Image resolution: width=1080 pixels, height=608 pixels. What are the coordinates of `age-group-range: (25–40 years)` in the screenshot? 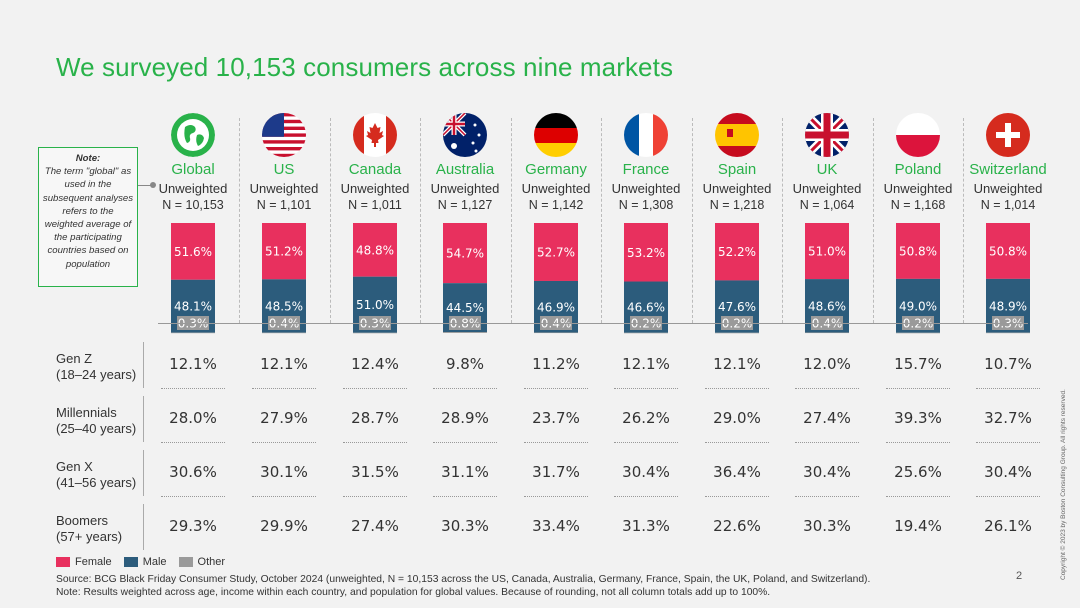 It's located at (96, 428).